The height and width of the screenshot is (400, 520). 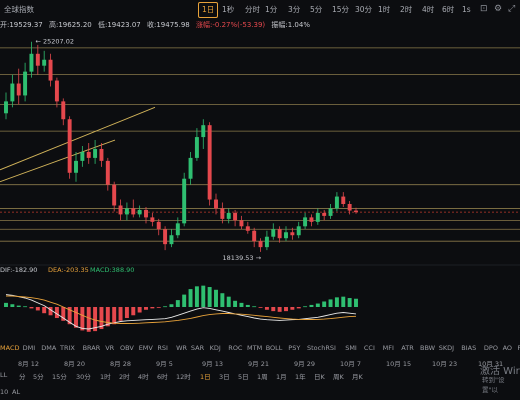 What do you see at coordinates (205, 377) in the screenshot?
I see `timeframe-button: 1日` at bounding box center [205, 377].